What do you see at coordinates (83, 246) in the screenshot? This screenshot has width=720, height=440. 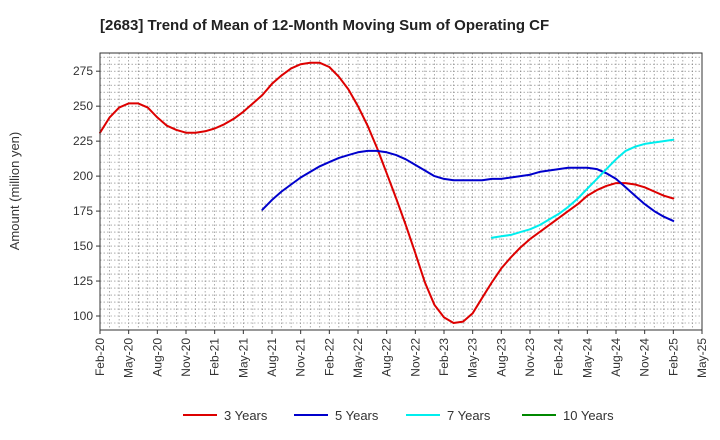 I see `y-tick-label: 150` at bounding box center [83, 246].